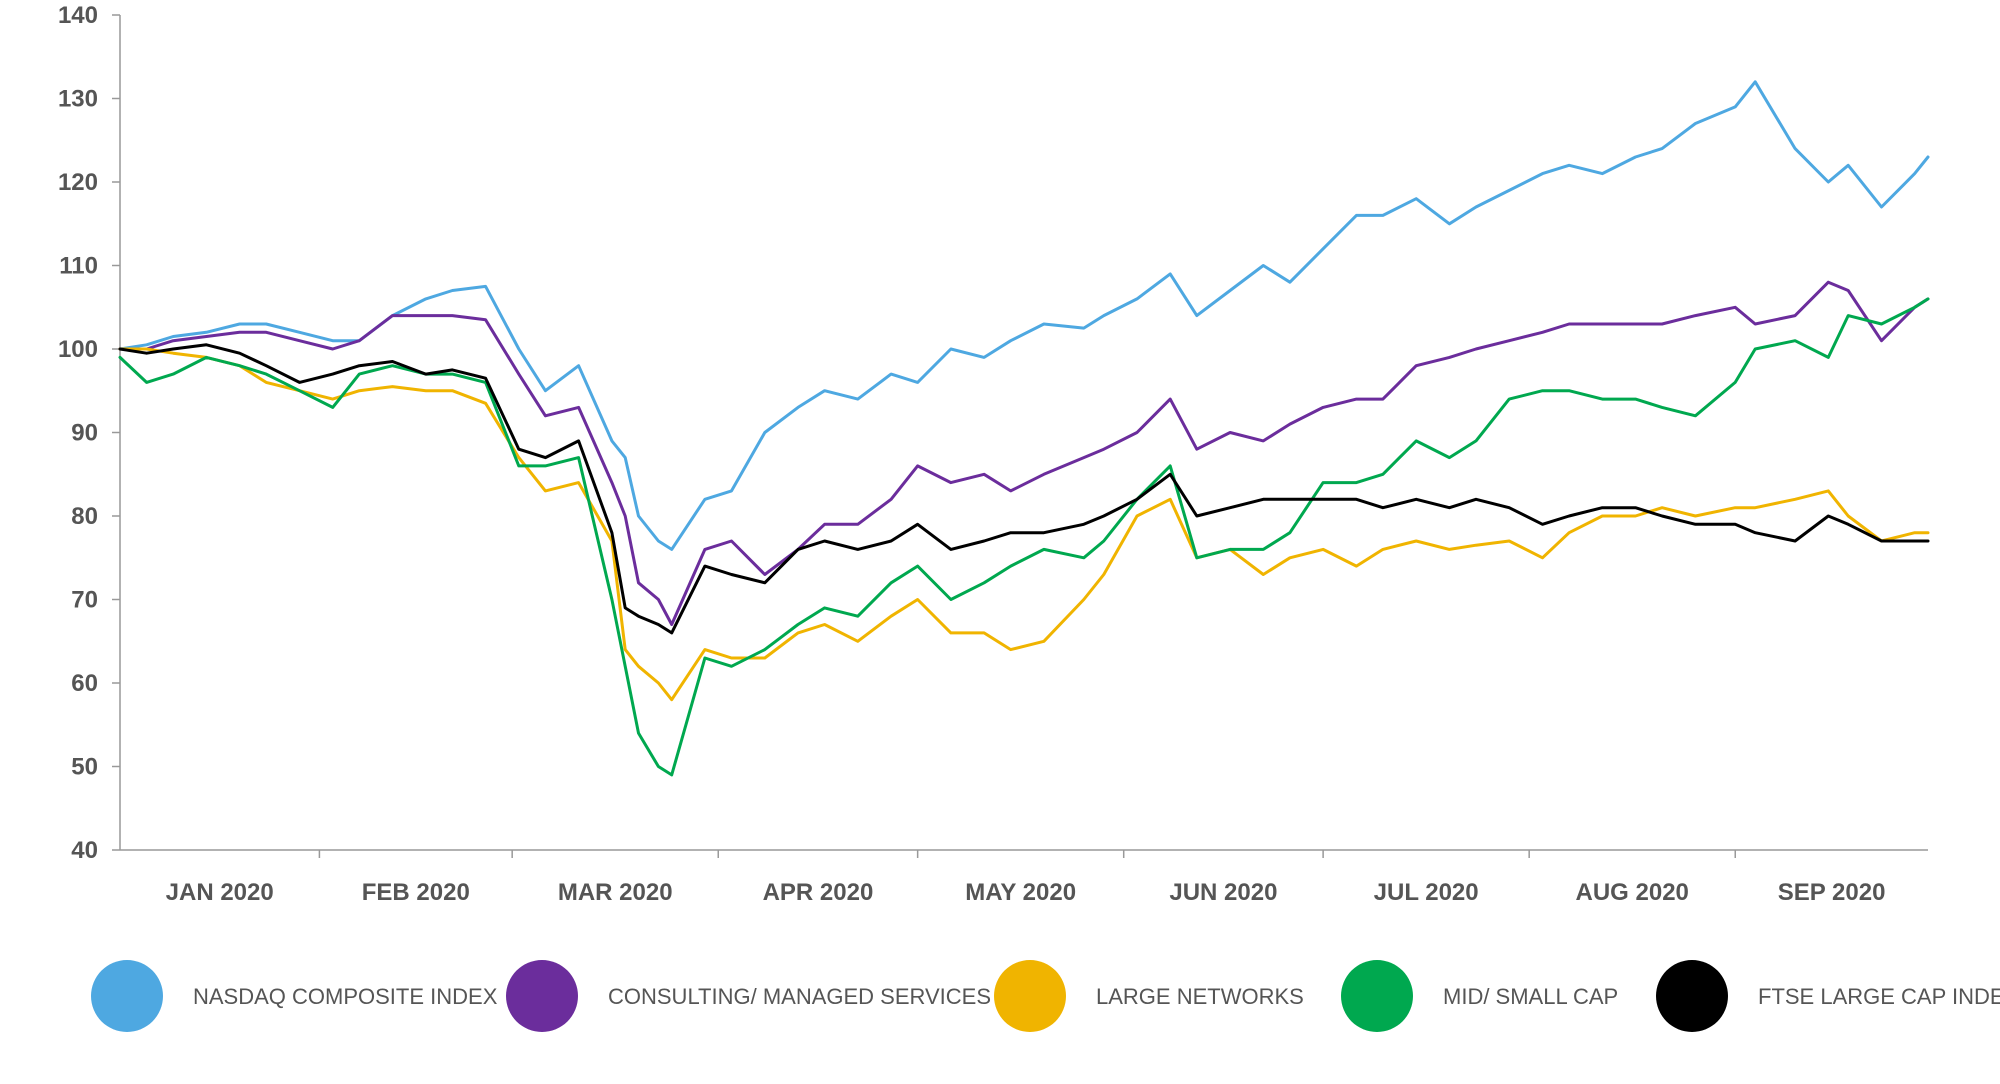 Image resolution: width=2000 pixels, height=1084 pixels. I want to click on y-tick-label: 80, so click(84, 516).